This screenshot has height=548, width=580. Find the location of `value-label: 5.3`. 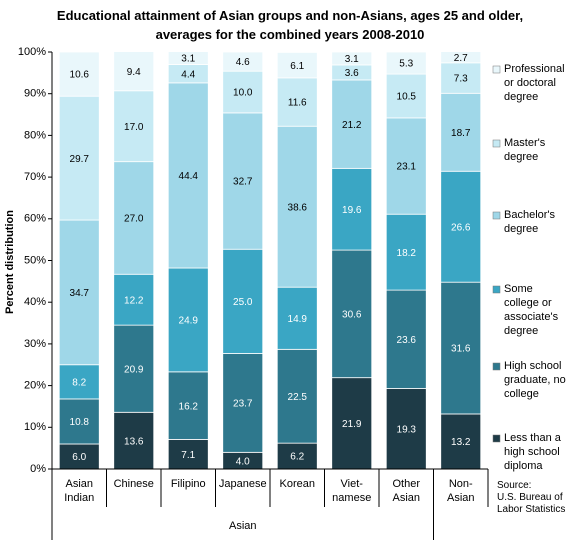

value-label: 5.3 is located at coordinates (406, 64).